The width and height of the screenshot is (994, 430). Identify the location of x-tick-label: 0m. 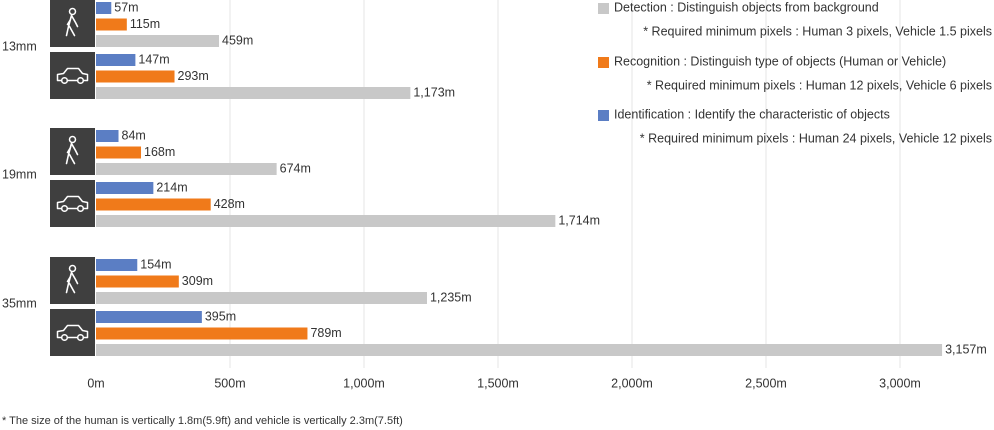
(95, 383).